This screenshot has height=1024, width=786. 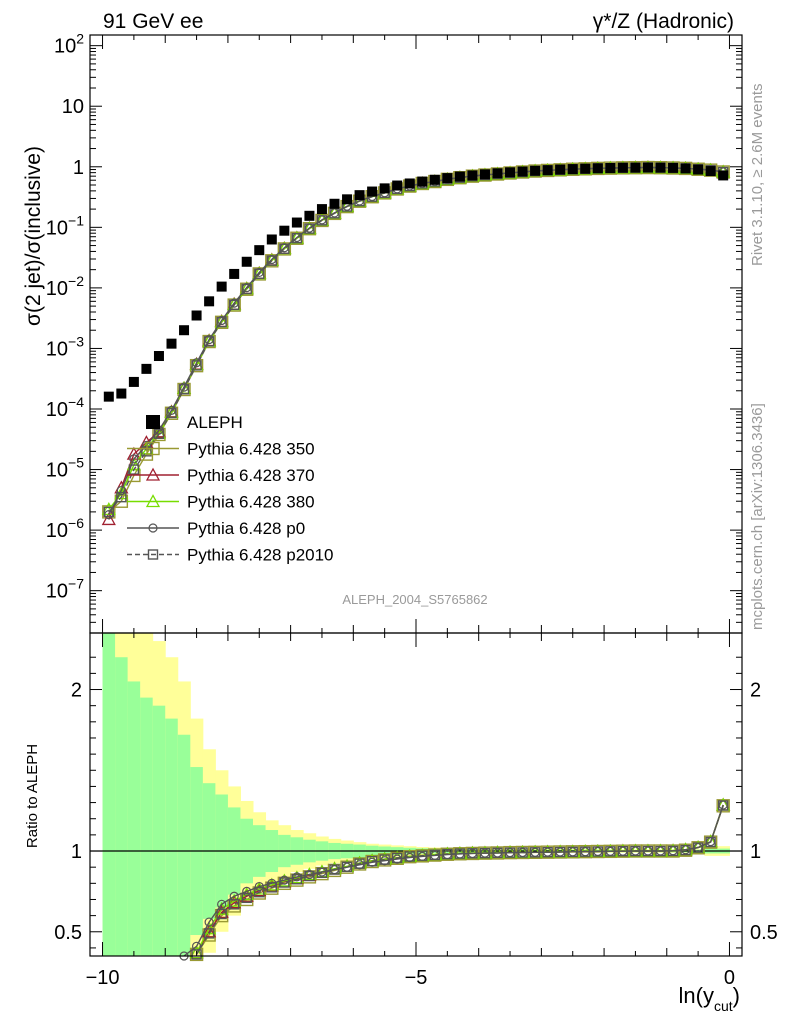 I want to click on main-ytick-label: 1, so click(x=78, y=168).